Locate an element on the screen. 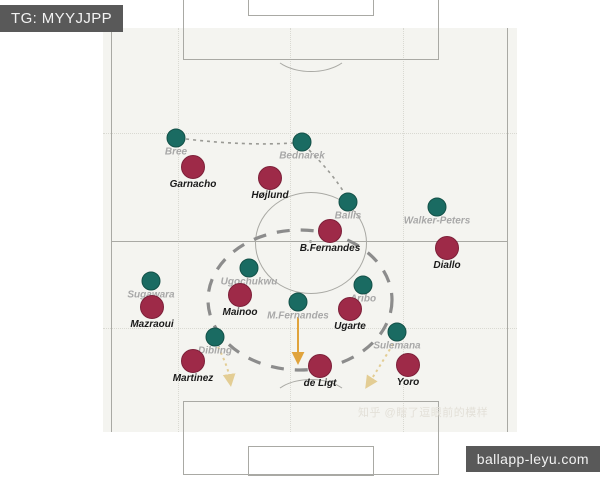 This screenshot has height=480, width=600. player-marker-aribo: Aribo is located at coordinates (363, 290).